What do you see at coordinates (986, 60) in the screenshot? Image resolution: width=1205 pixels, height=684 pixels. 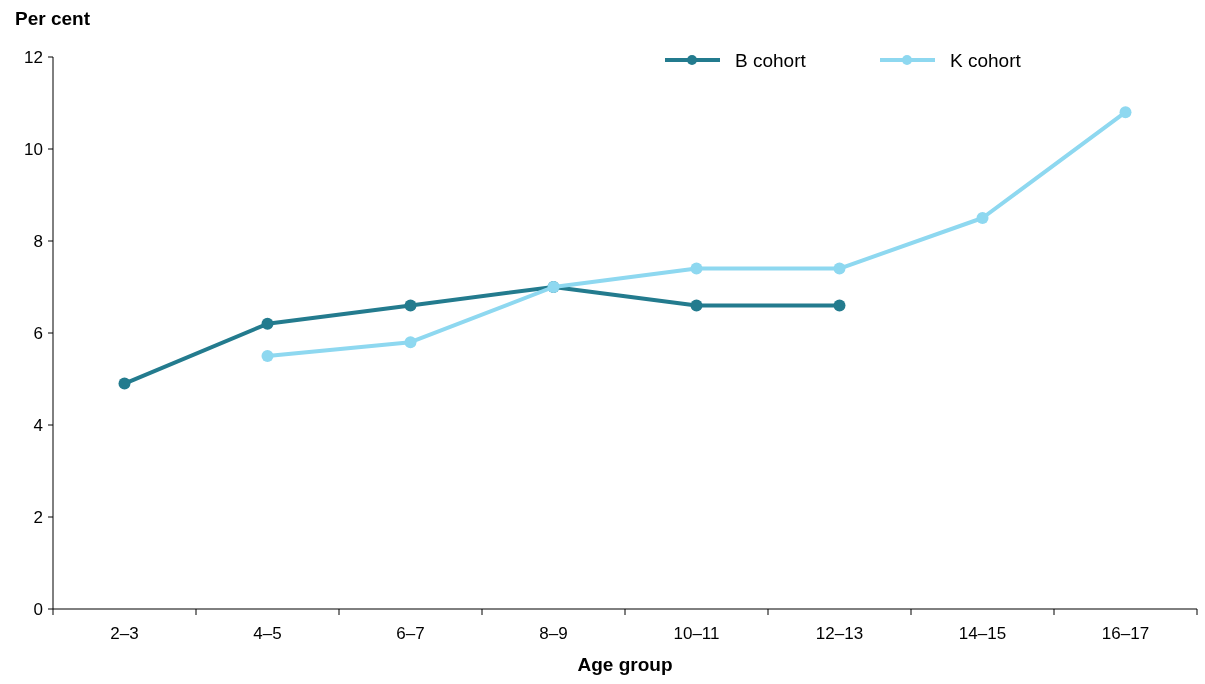 I see `legend-label: K cohort` at bounding box center [986, 60].